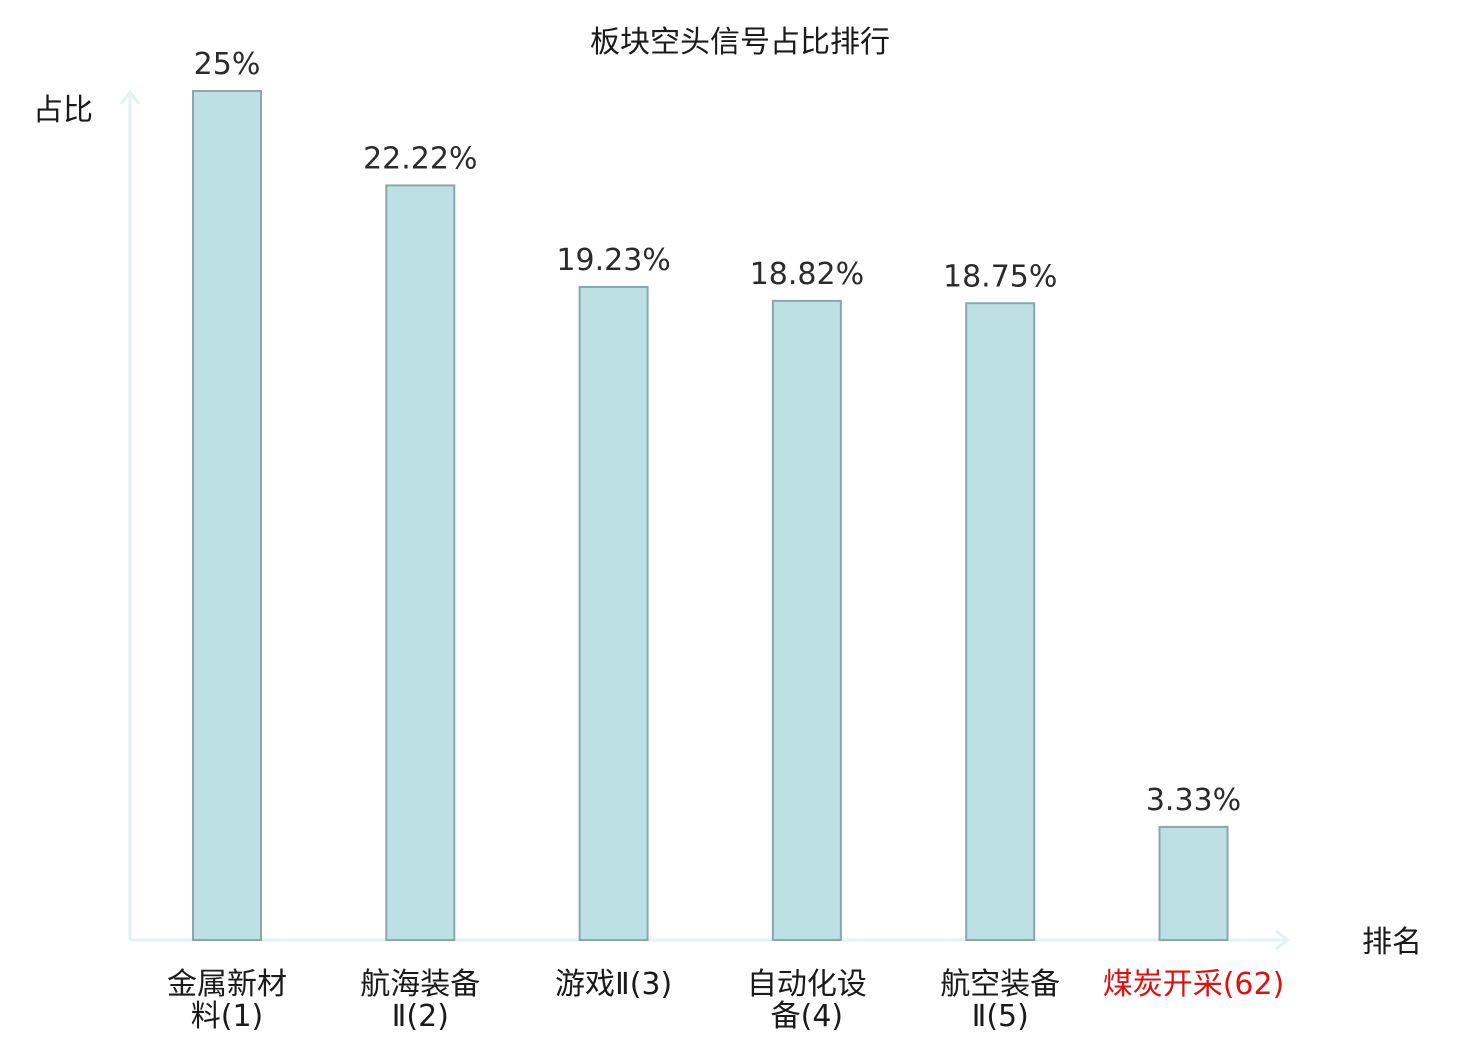 This screenshot has height=1040, width=1480. What do you see at coordinates (227, 64) in the screenshot?
I see `data-label: 25%` at bounding box center [227, 64].